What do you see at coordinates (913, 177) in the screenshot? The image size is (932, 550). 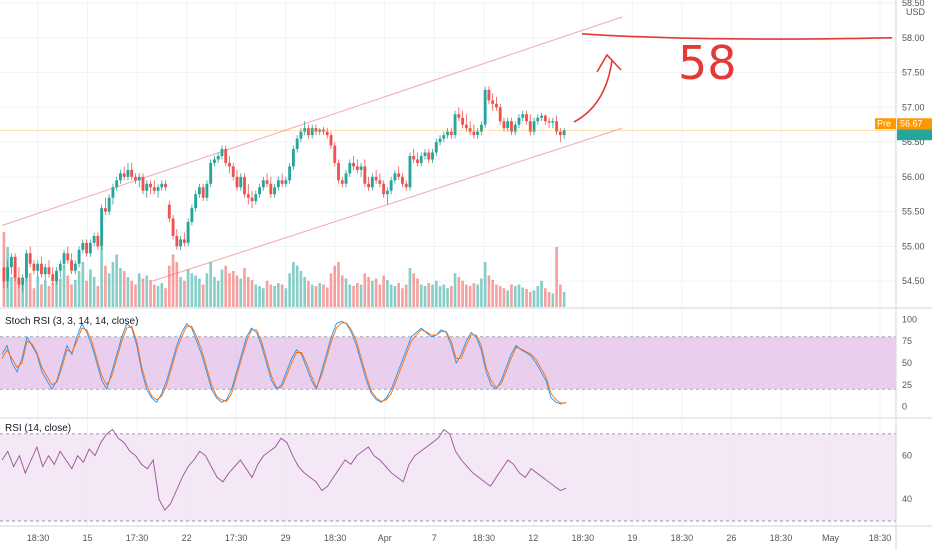 I see `price-tick-label: 56.00` at bounding box center [913, 177].